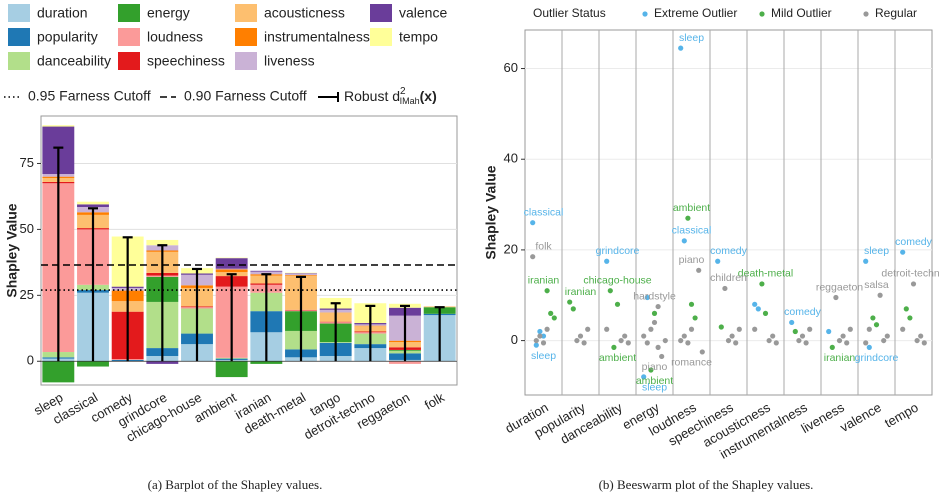  What do you see at coordinates (491, 212) in the screenshot?
I see `y-axis-title: Shapley Value` at bounding box center [491, 212].